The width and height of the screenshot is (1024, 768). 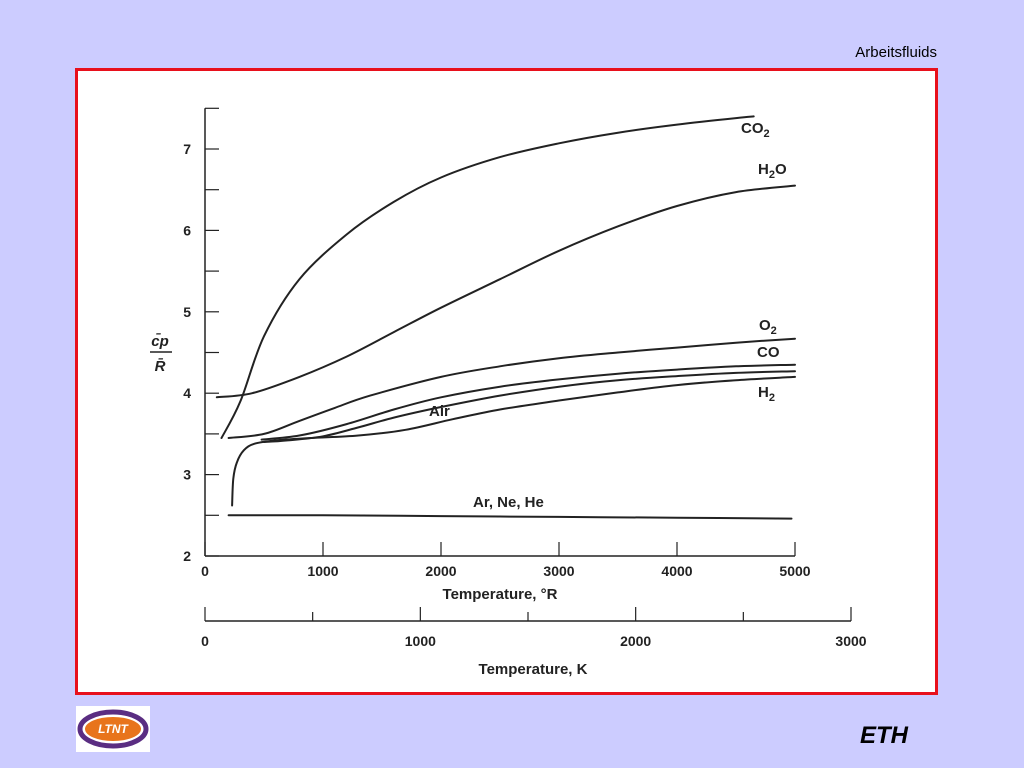 I want to click on slide-title: Arbeitsfluids, so click(x=896, y=52).